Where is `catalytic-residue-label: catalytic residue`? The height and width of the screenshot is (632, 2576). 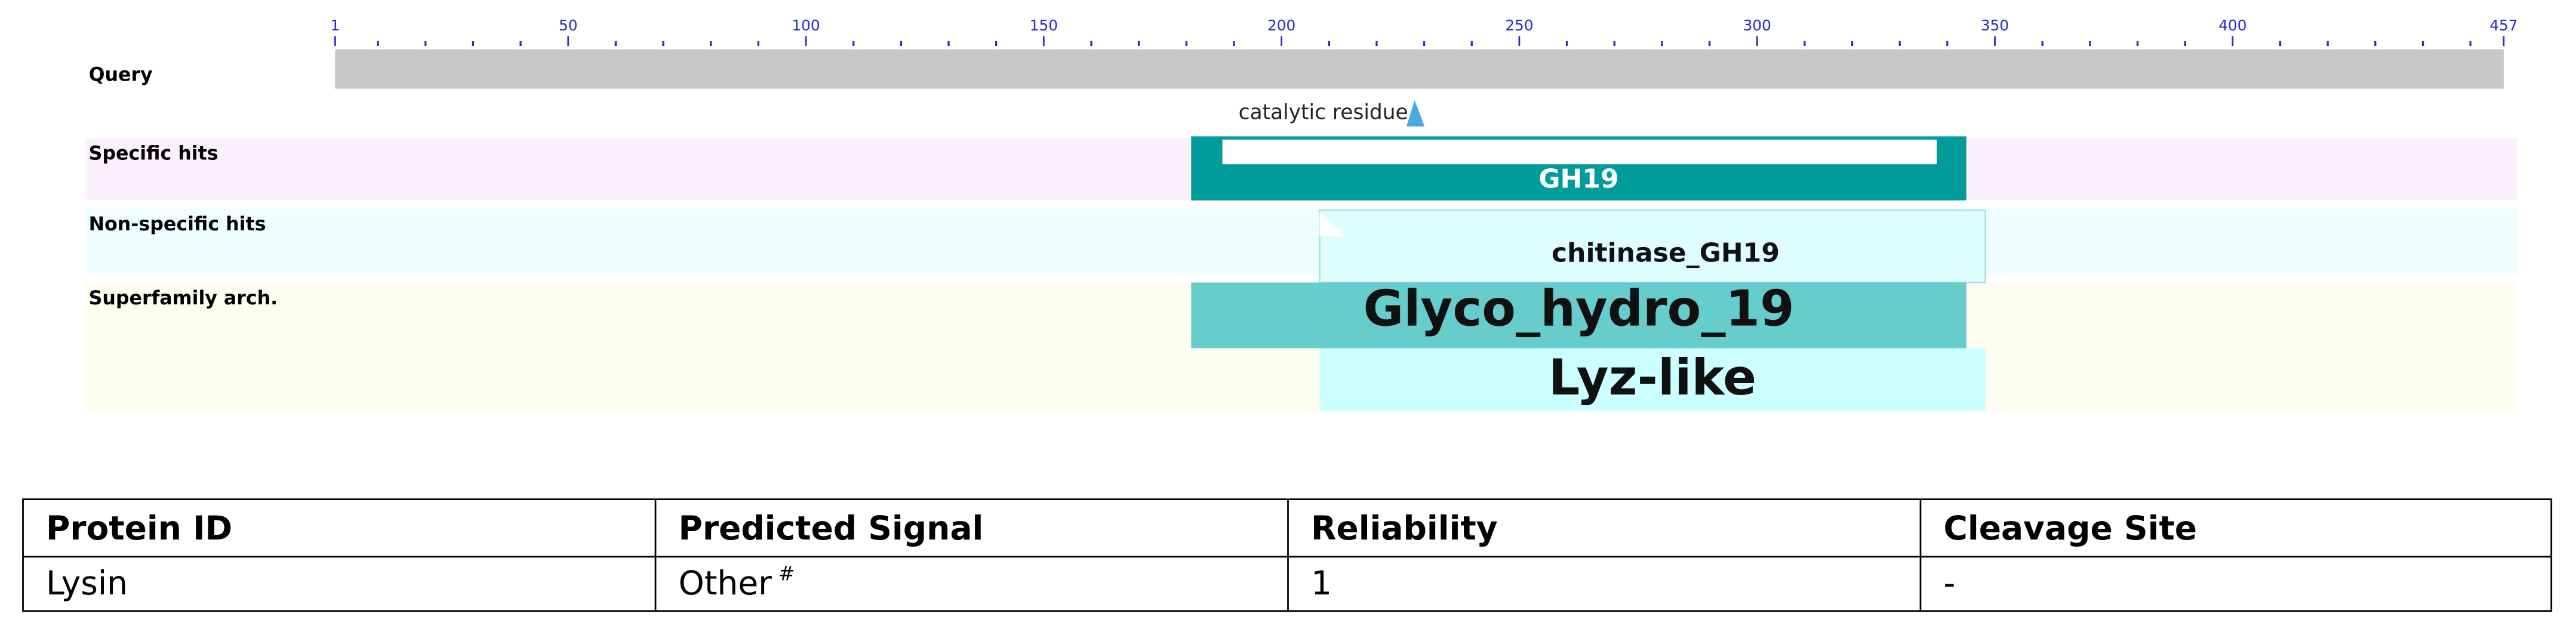 catalytic-residue-label: catalytic residue is located at coordinates (1323, 112).